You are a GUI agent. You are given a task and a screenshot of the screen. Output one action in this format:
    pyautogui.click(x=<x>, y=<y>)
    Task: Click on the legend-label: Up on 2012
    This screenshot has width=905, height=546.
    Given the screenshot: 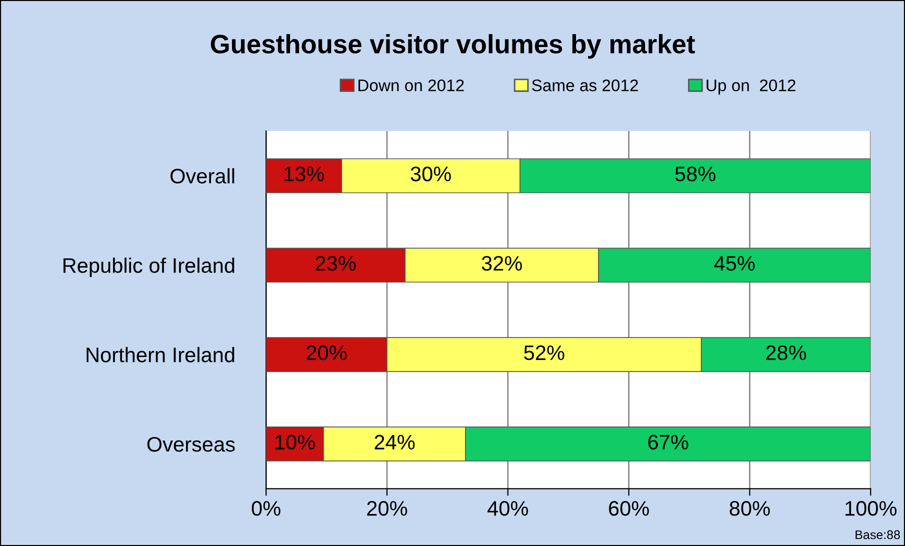 What is the action you would take?
    pyautogui.click(x=751, y=87)
    